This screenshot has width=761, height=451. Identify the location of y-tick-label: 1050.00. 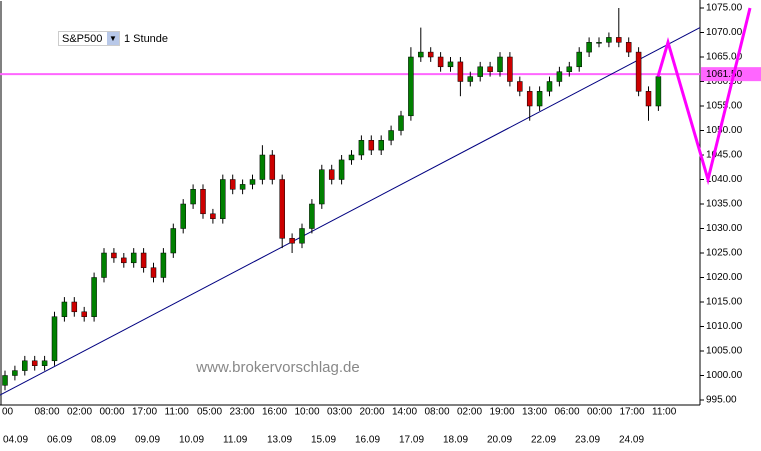
(724, 130).